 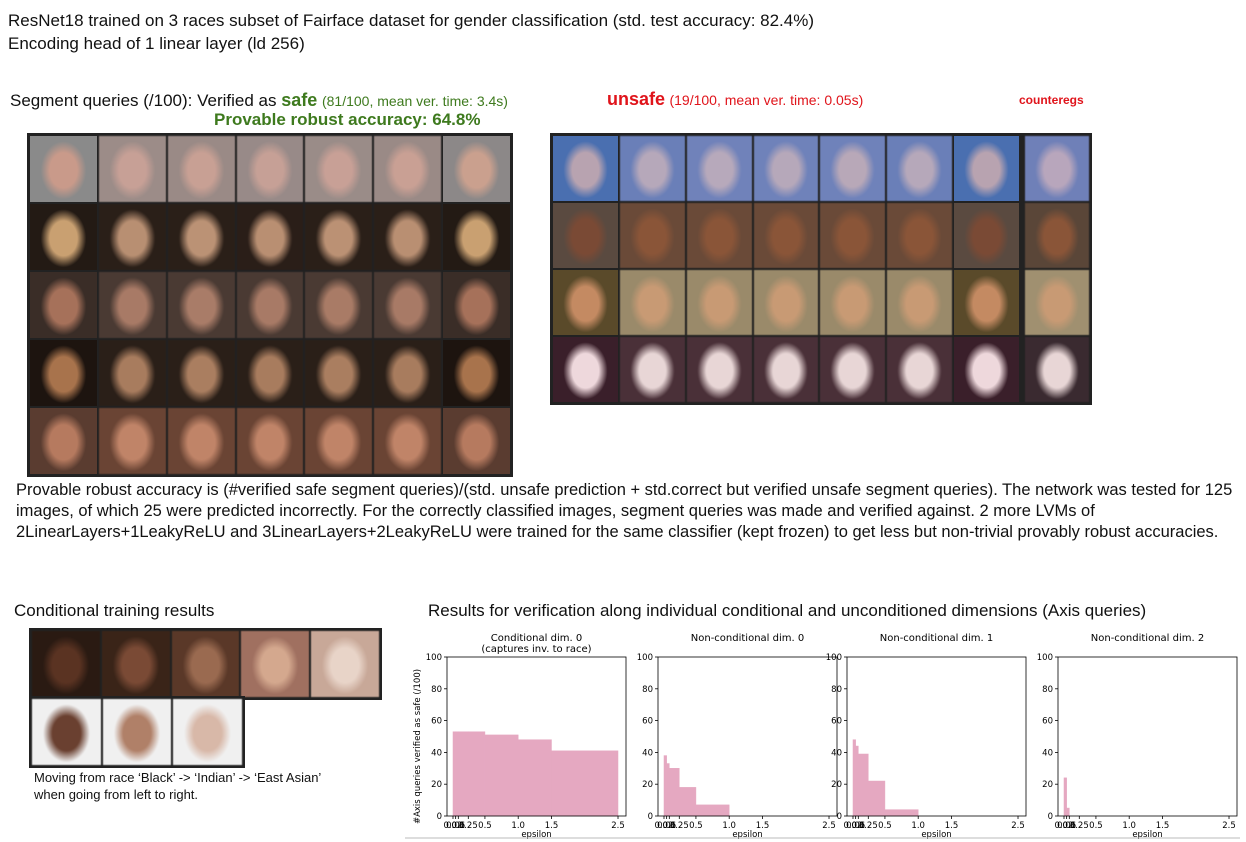 What do you see at coordinates (936, 638) in the screenshot?
I see `chart-title: Non-conditional dim. 1` at bounding box center [936, 638].